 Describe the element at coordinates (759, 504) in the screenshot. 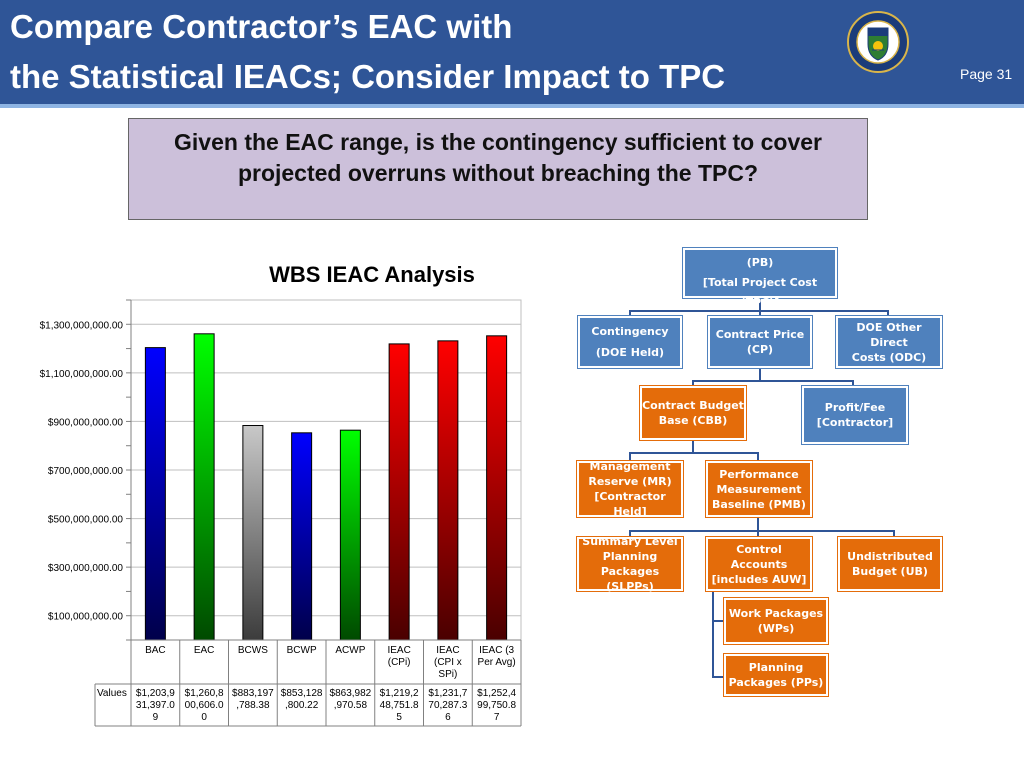

I see `node-label: Baseline (PMB)` at that location.